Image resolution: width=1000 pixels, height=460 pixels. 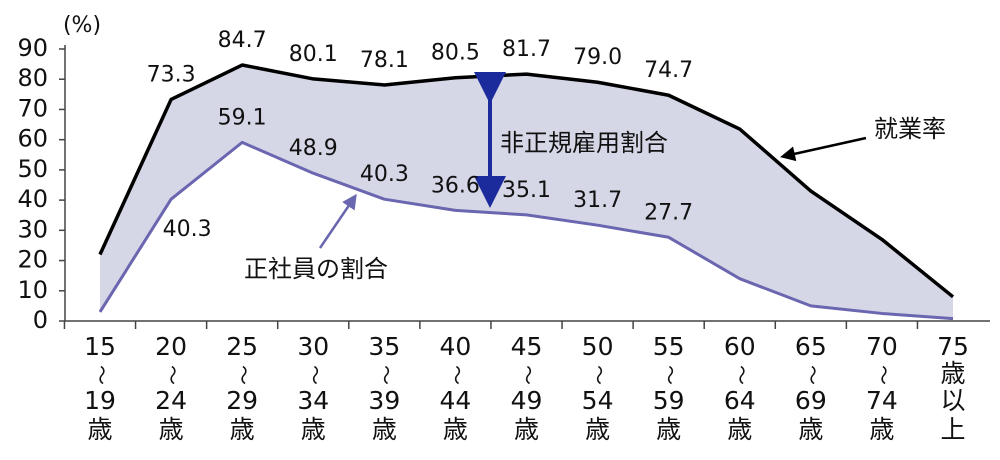 What do you see at coordinates (597, 57) in the screenshot?
I see `value-label: 79.0` at bounding box center [597, 57].